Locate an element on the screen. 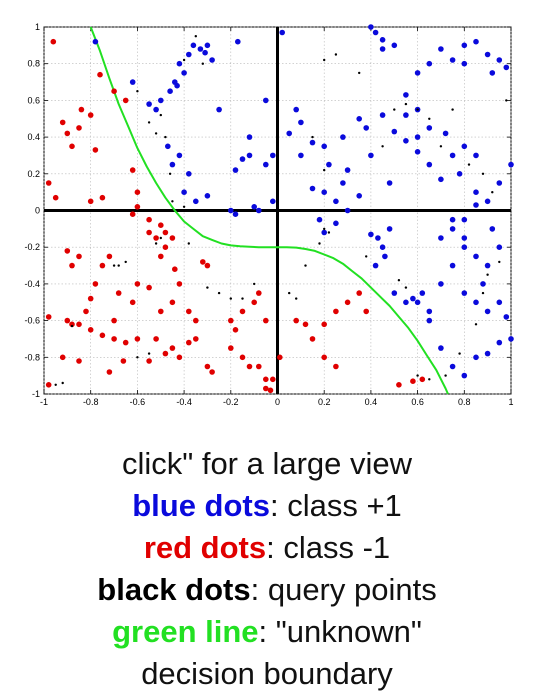 The width and height of the screenshot is (534, 698). y-tick-label: 0.8 is located at coordinates (33, 64).